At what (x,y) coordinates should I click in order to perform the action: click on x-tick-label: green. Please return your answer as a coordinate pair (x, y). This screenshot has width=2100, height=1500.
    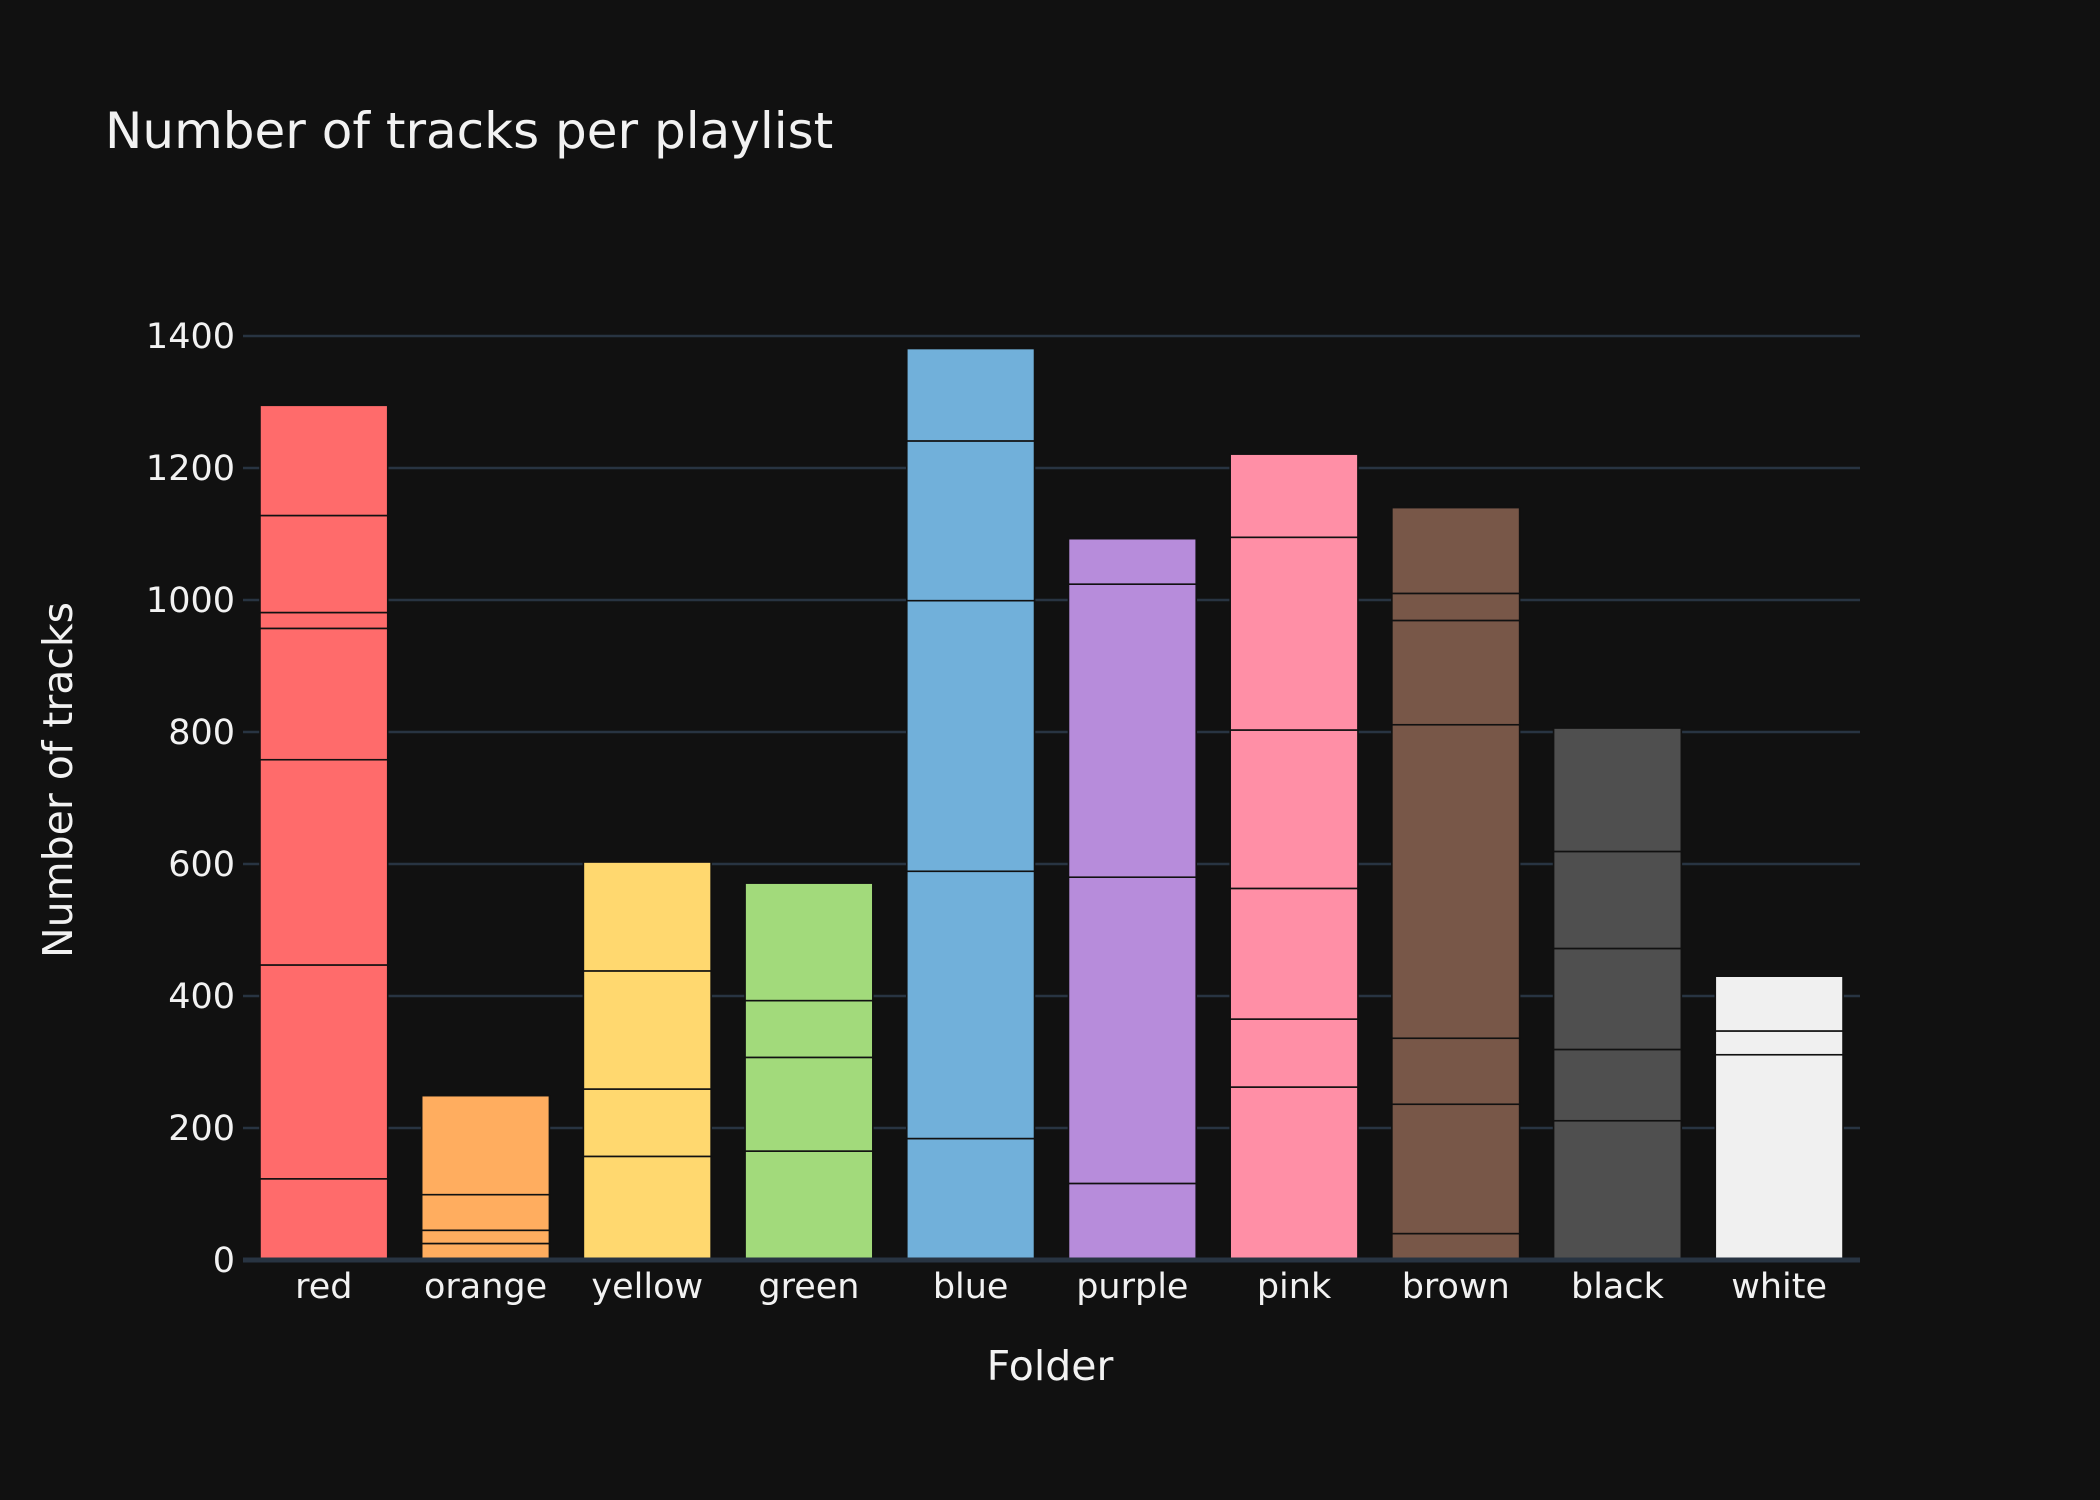
    Looking at the image, I should click on (808, 1287).